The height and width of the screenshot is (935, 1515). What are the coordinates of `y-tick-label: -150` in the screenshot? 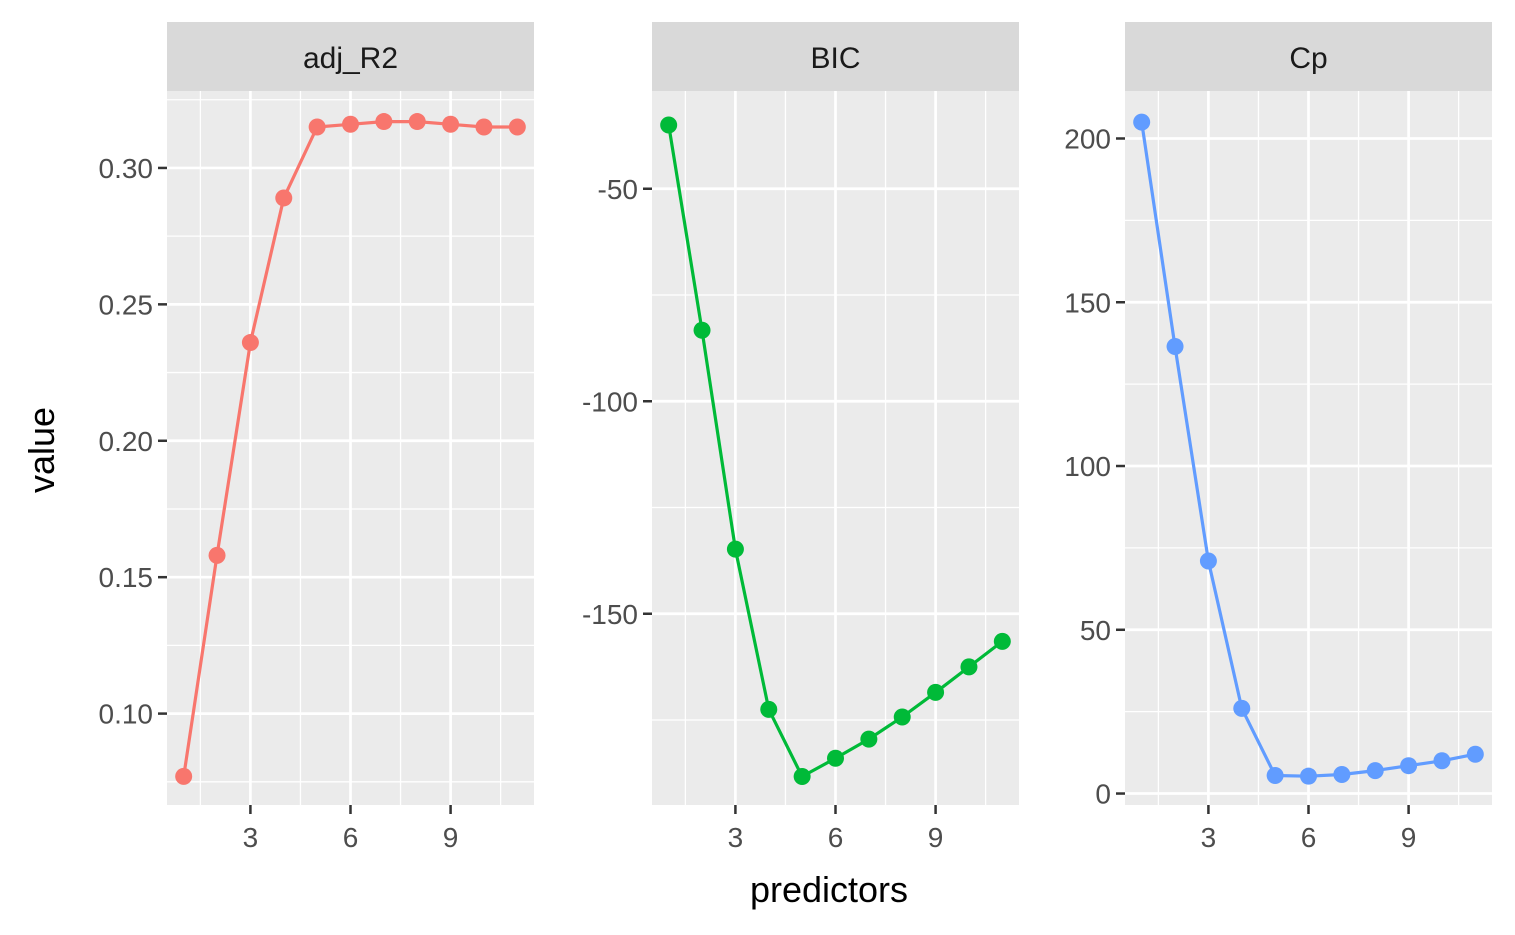 It's located at (610, 614).